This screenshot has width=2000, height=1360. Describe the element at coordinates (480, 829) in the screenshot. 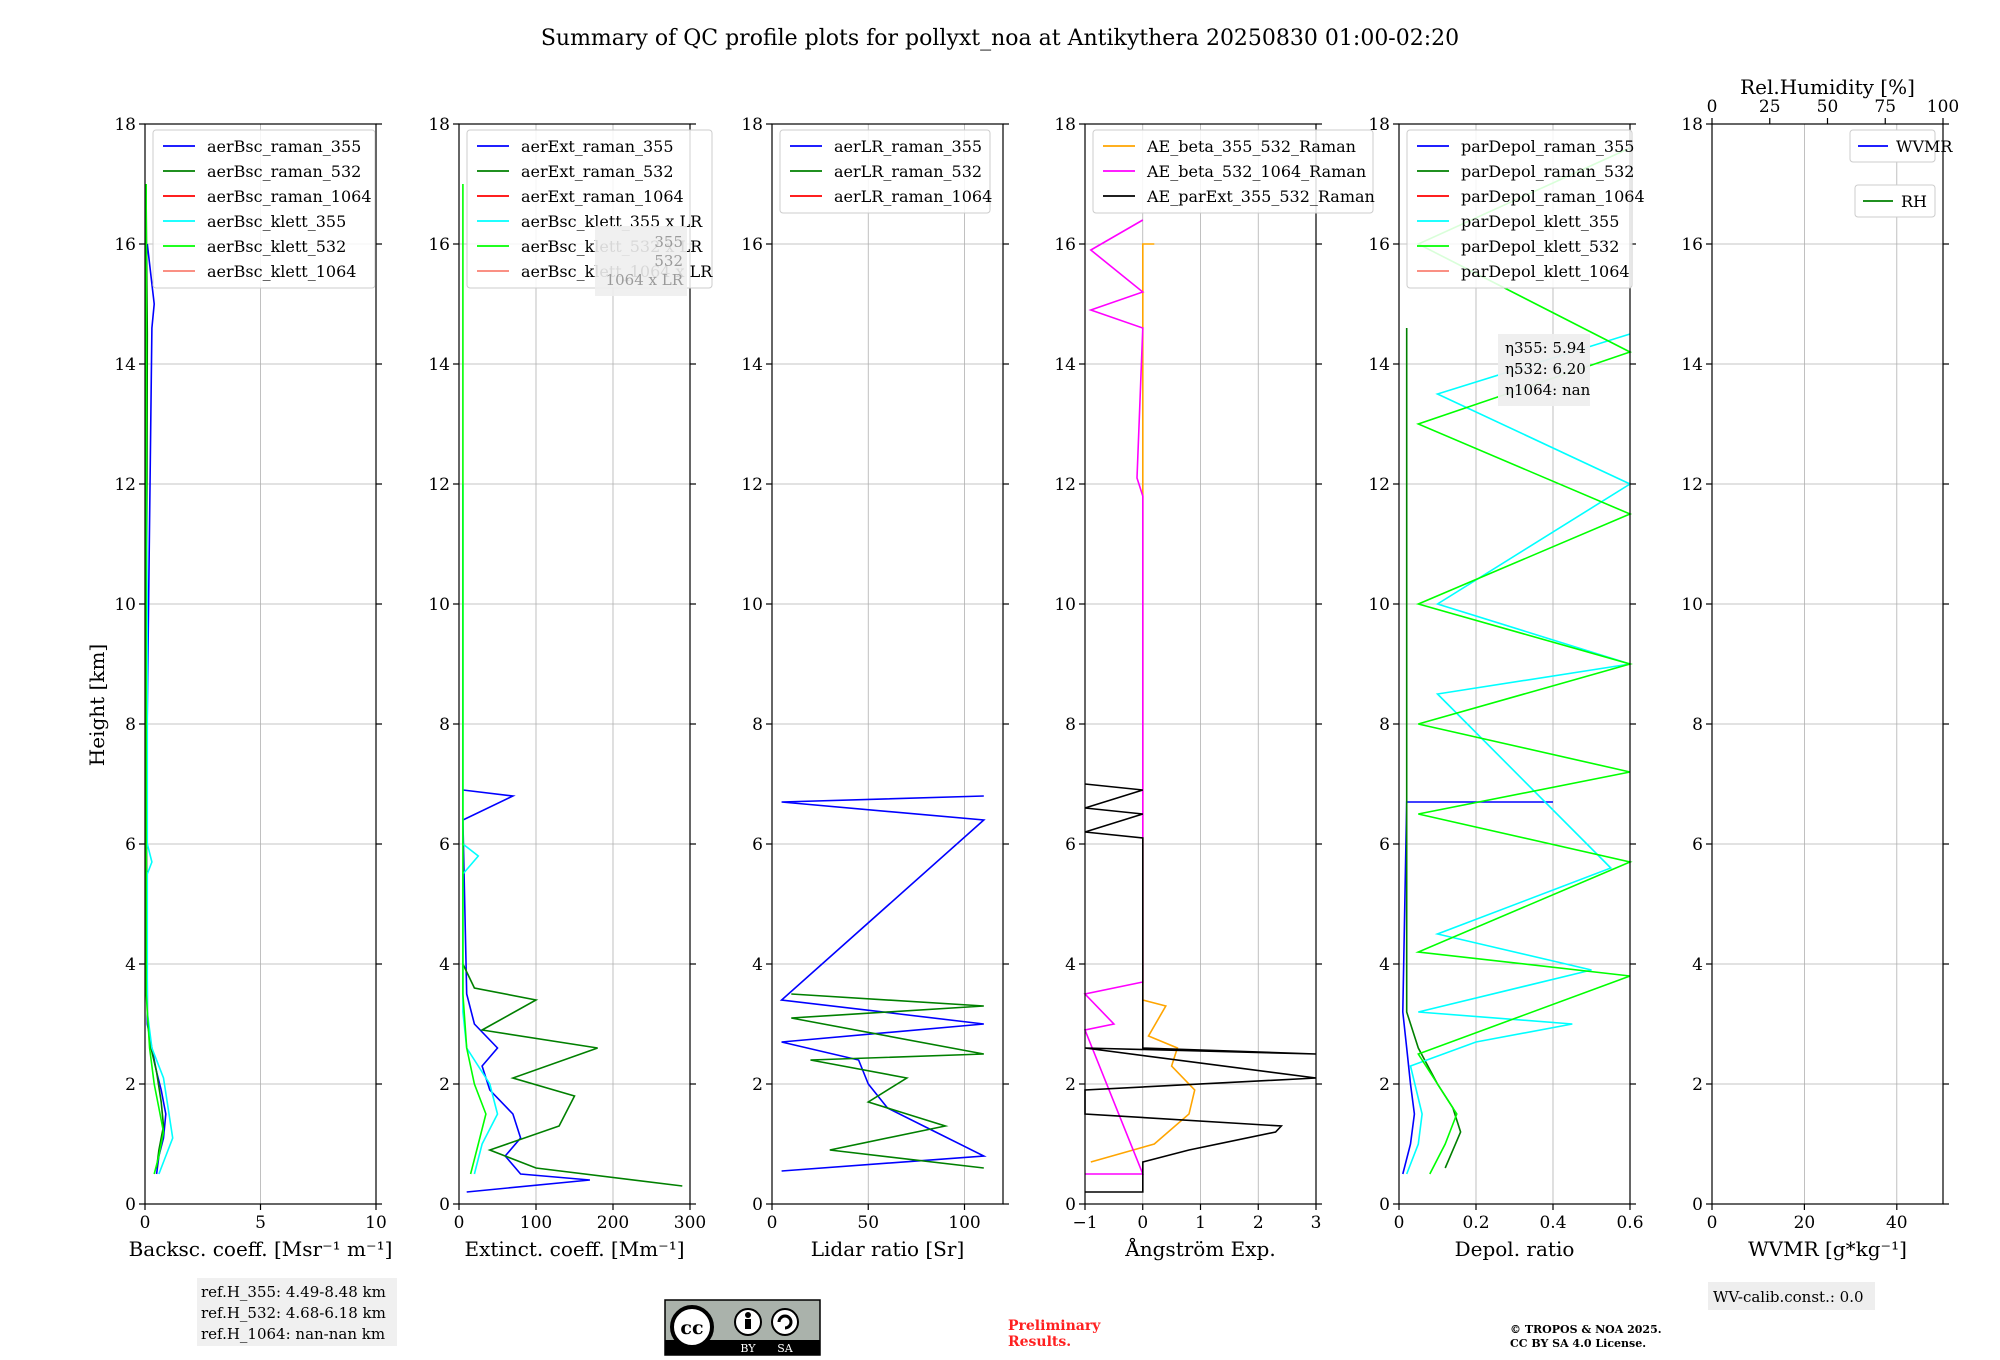

I see `series-line-aerBsc_klett_355 x LR` at that location.